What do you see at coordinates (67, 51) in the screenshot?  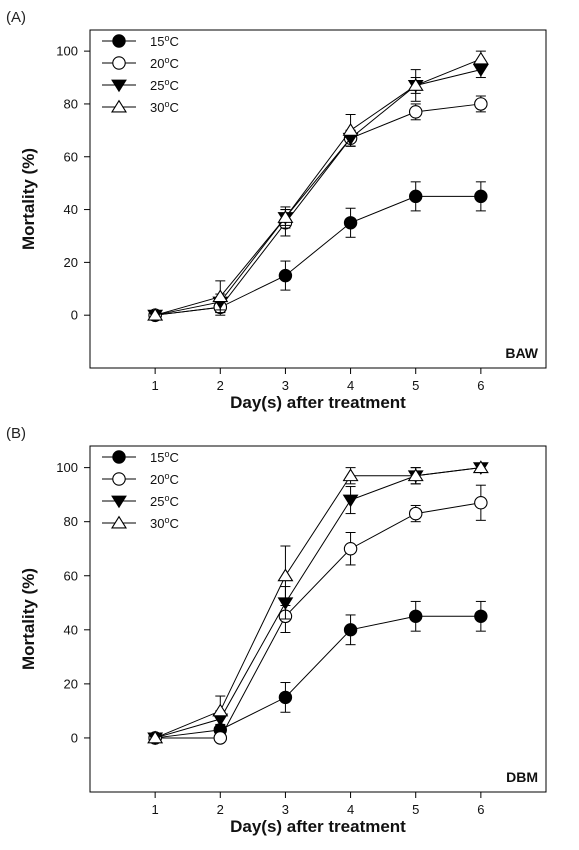 I see `panel-a-ytick-label: 100` at bounding box center [67, 51].